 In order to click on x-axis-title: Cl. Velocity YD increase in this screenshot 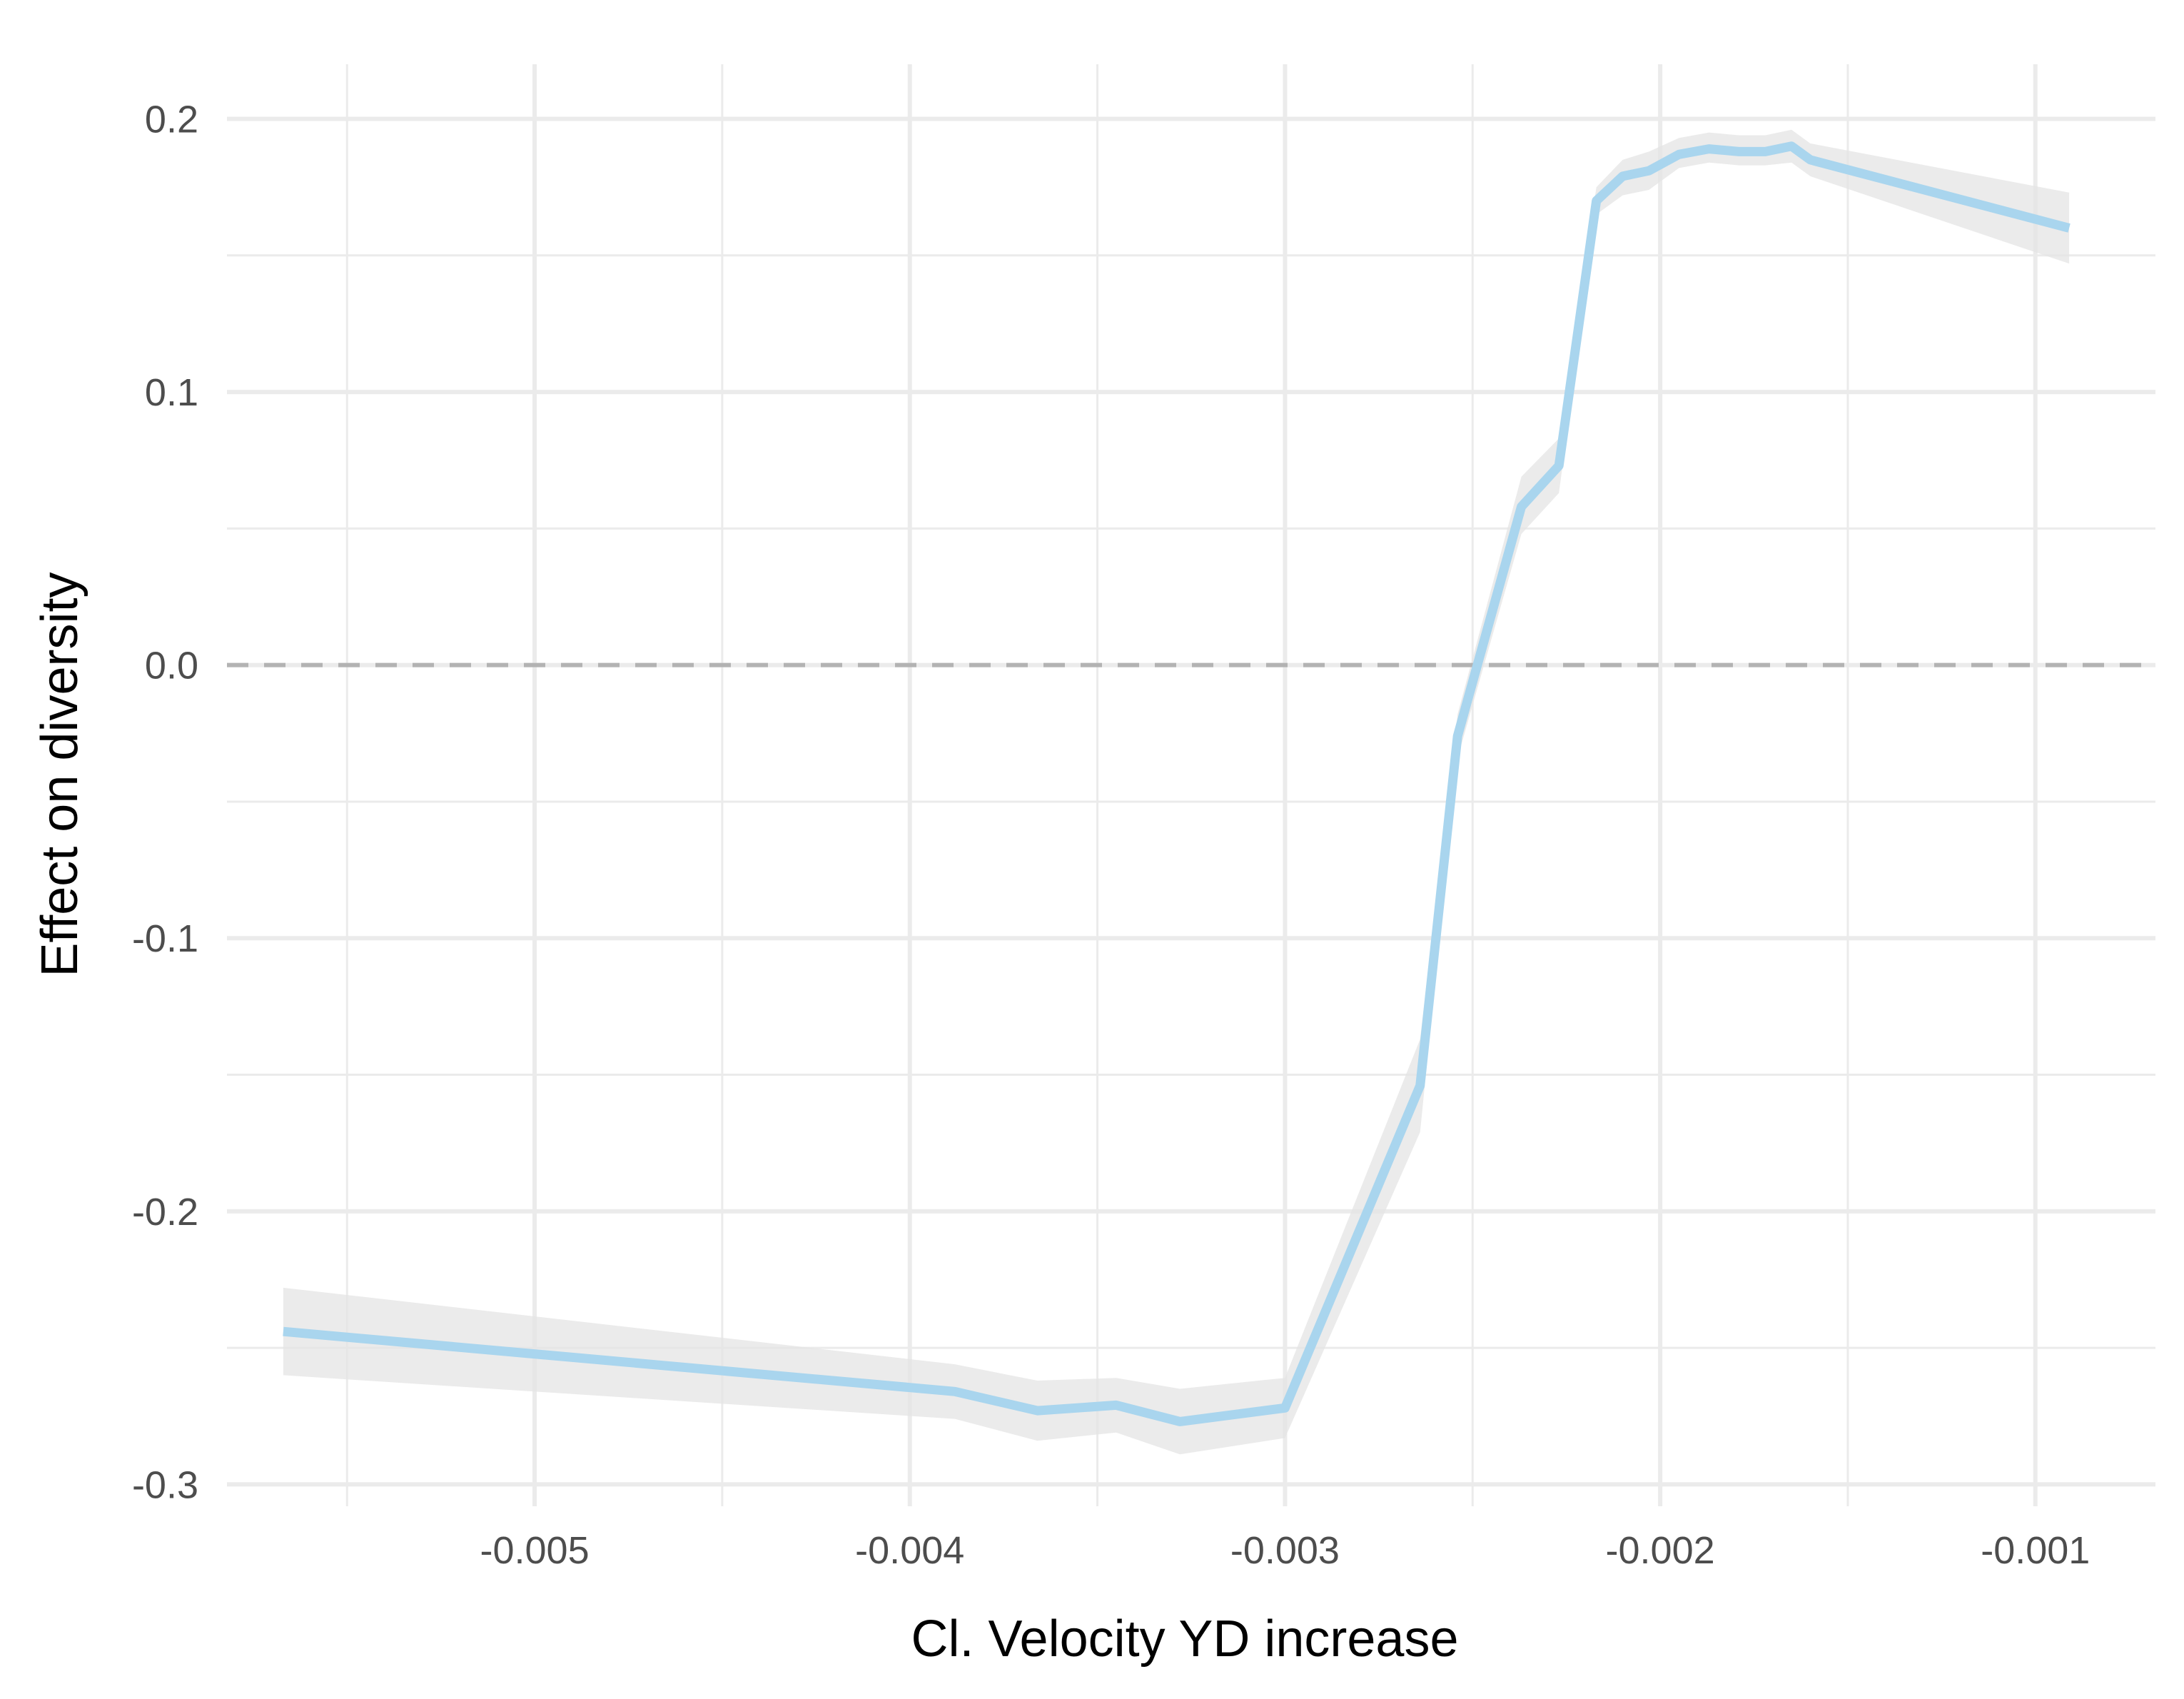, I will do `click(1184, 1639)`.